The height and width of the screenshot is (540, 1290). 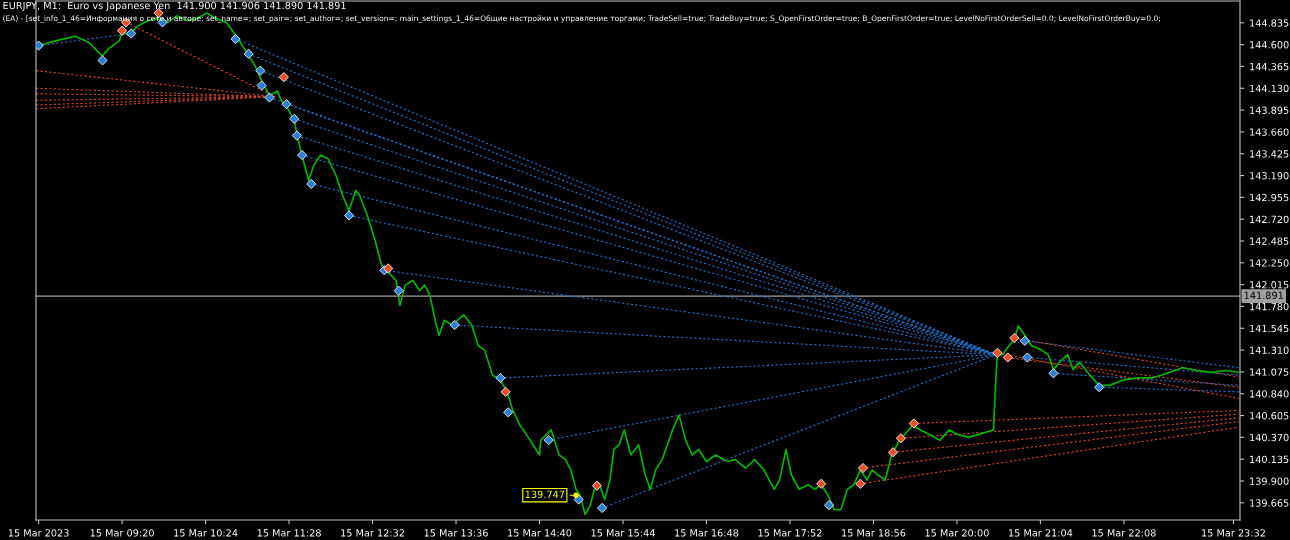 I want to click on y-tick-label: 142.955, so click(x=1269, y=197).